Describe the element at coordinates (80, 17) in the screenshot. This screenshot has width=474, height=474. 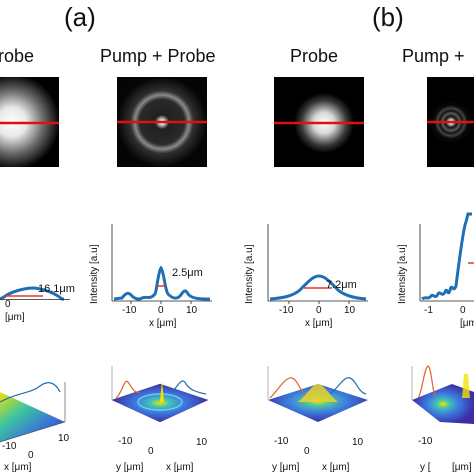
I see `panel-label-a: (a)` at that location.